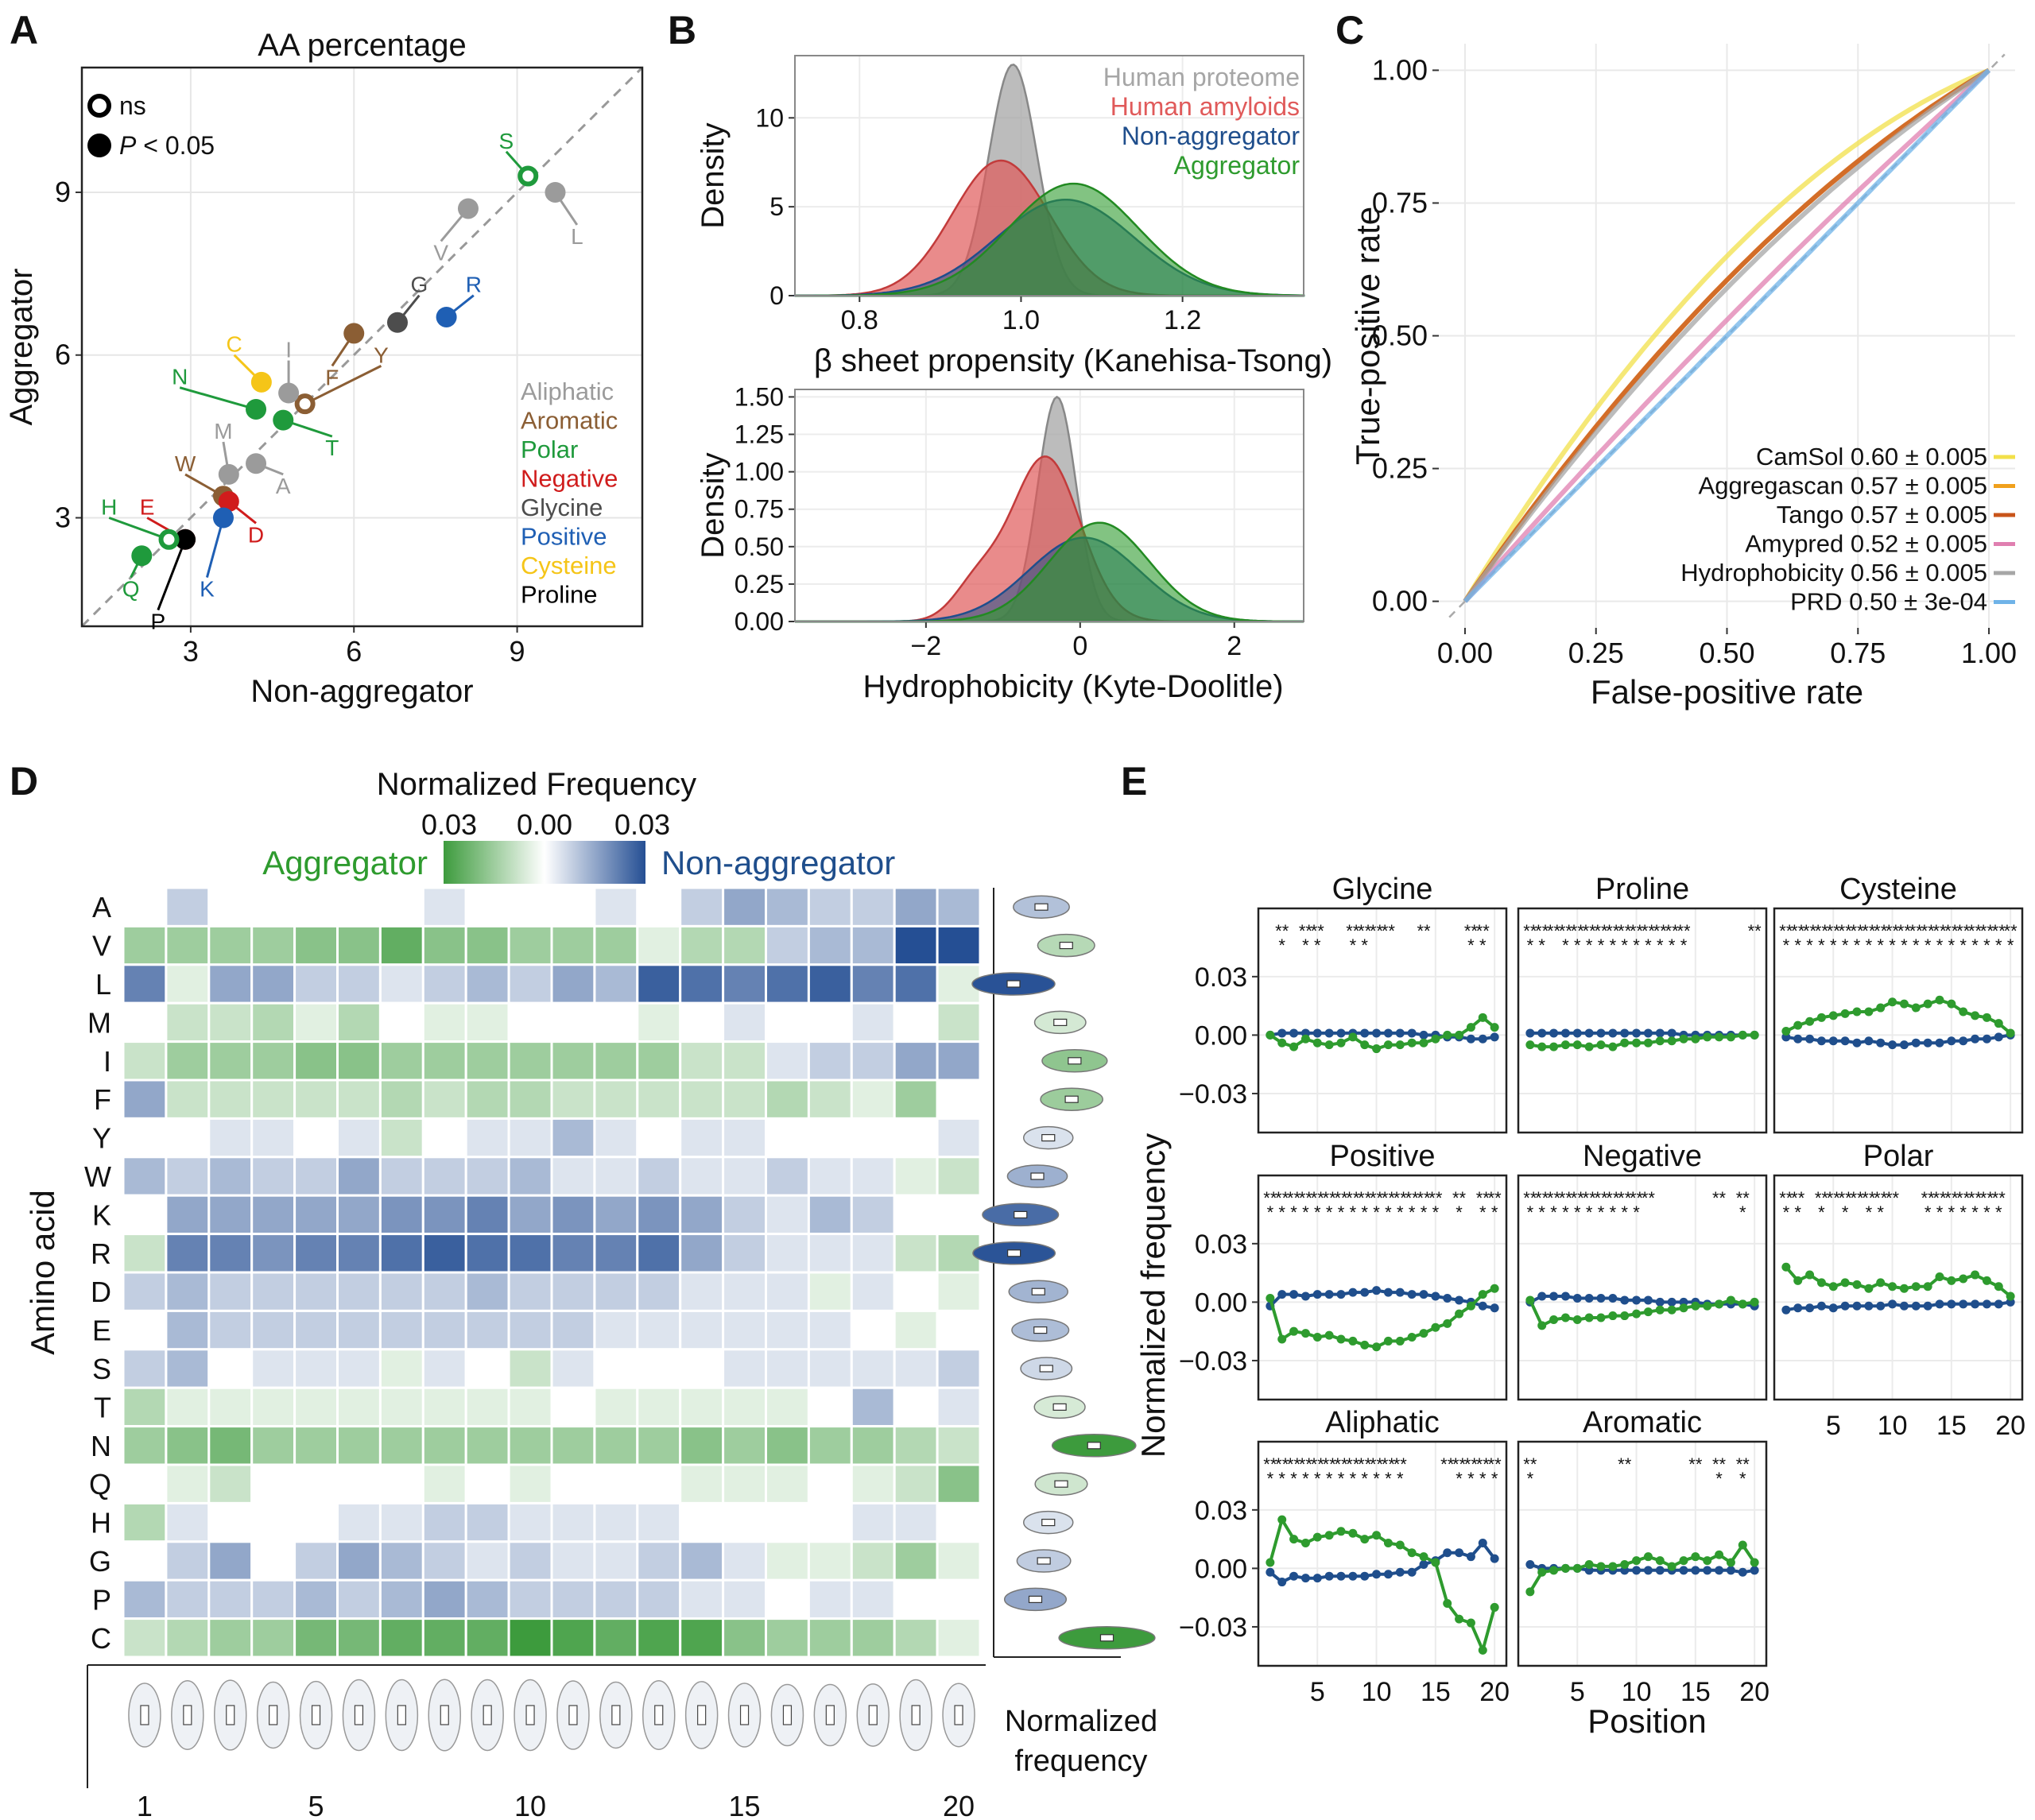 The width and height of the screenshot is (2035, 1820). I want to click on legend-entry: Hydrophobicity 0.56 ± 0.005, so click(1833, 573).